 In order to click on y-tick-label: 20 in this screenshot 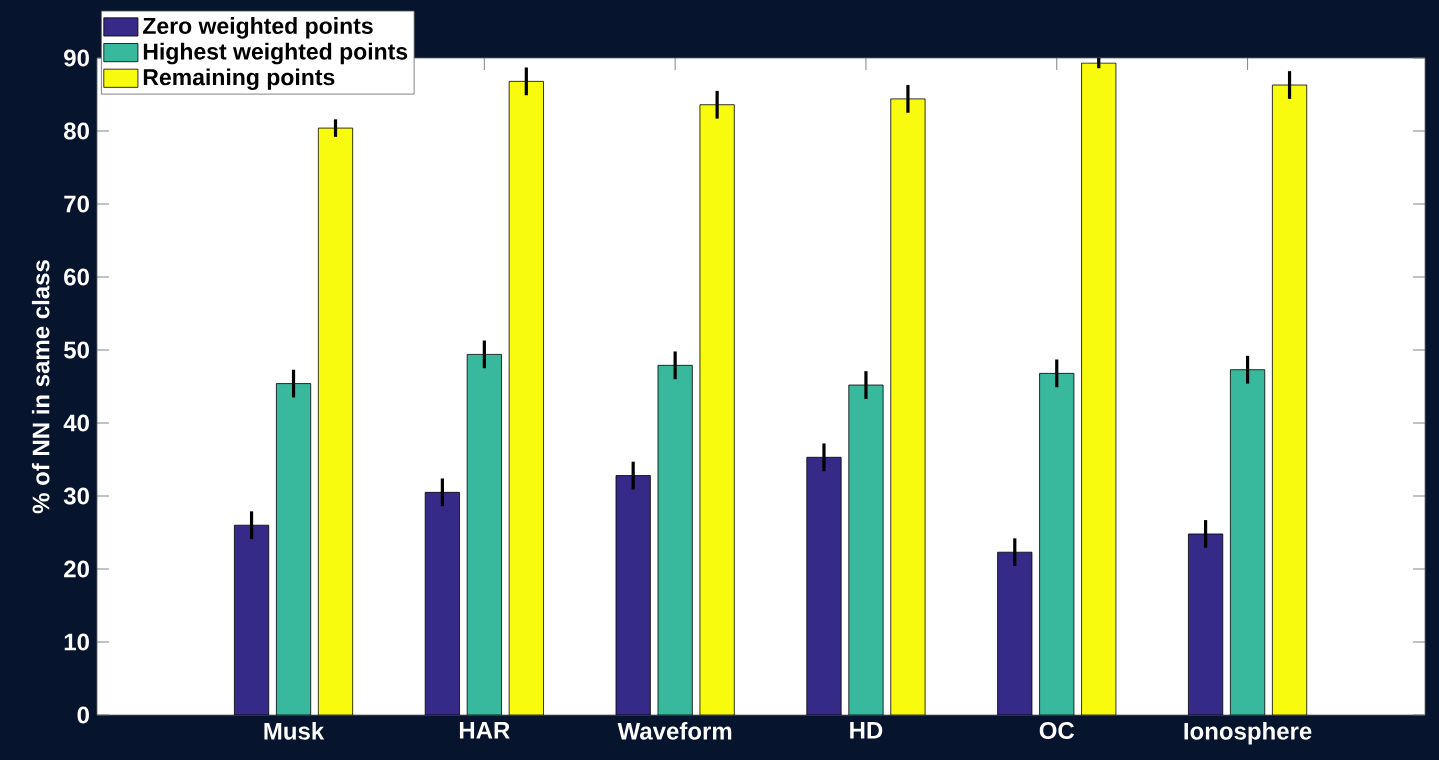, I will do `click(76, 569)`.